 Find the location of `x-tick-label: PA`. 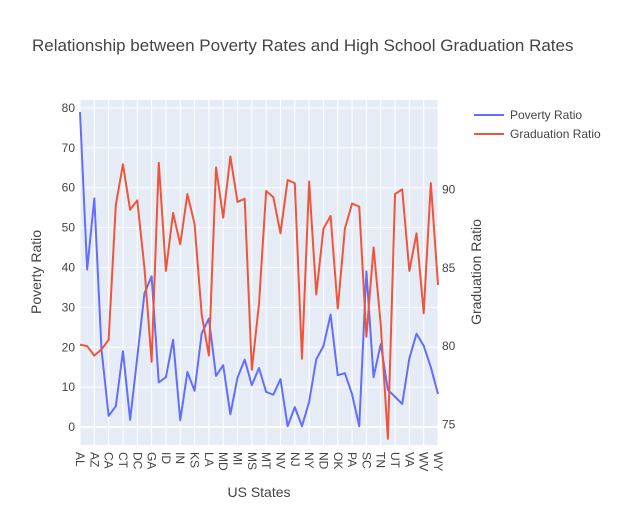

x-tick-label: PA is located at coordinates (352, 459).